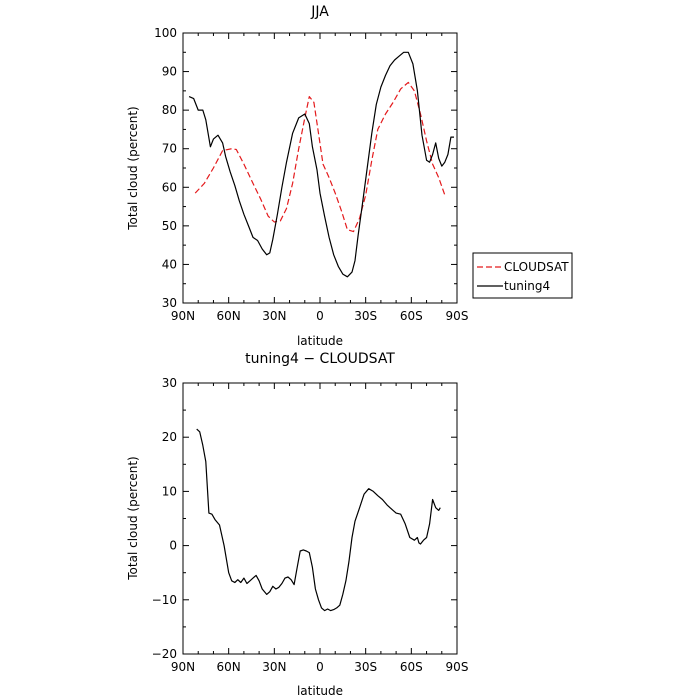 The image size is (700, 700). What do you see at coordinates (457, 667) in the screenshot?
I see `bottom-x-tick-label: 90S` at bounding box center [457, 667].